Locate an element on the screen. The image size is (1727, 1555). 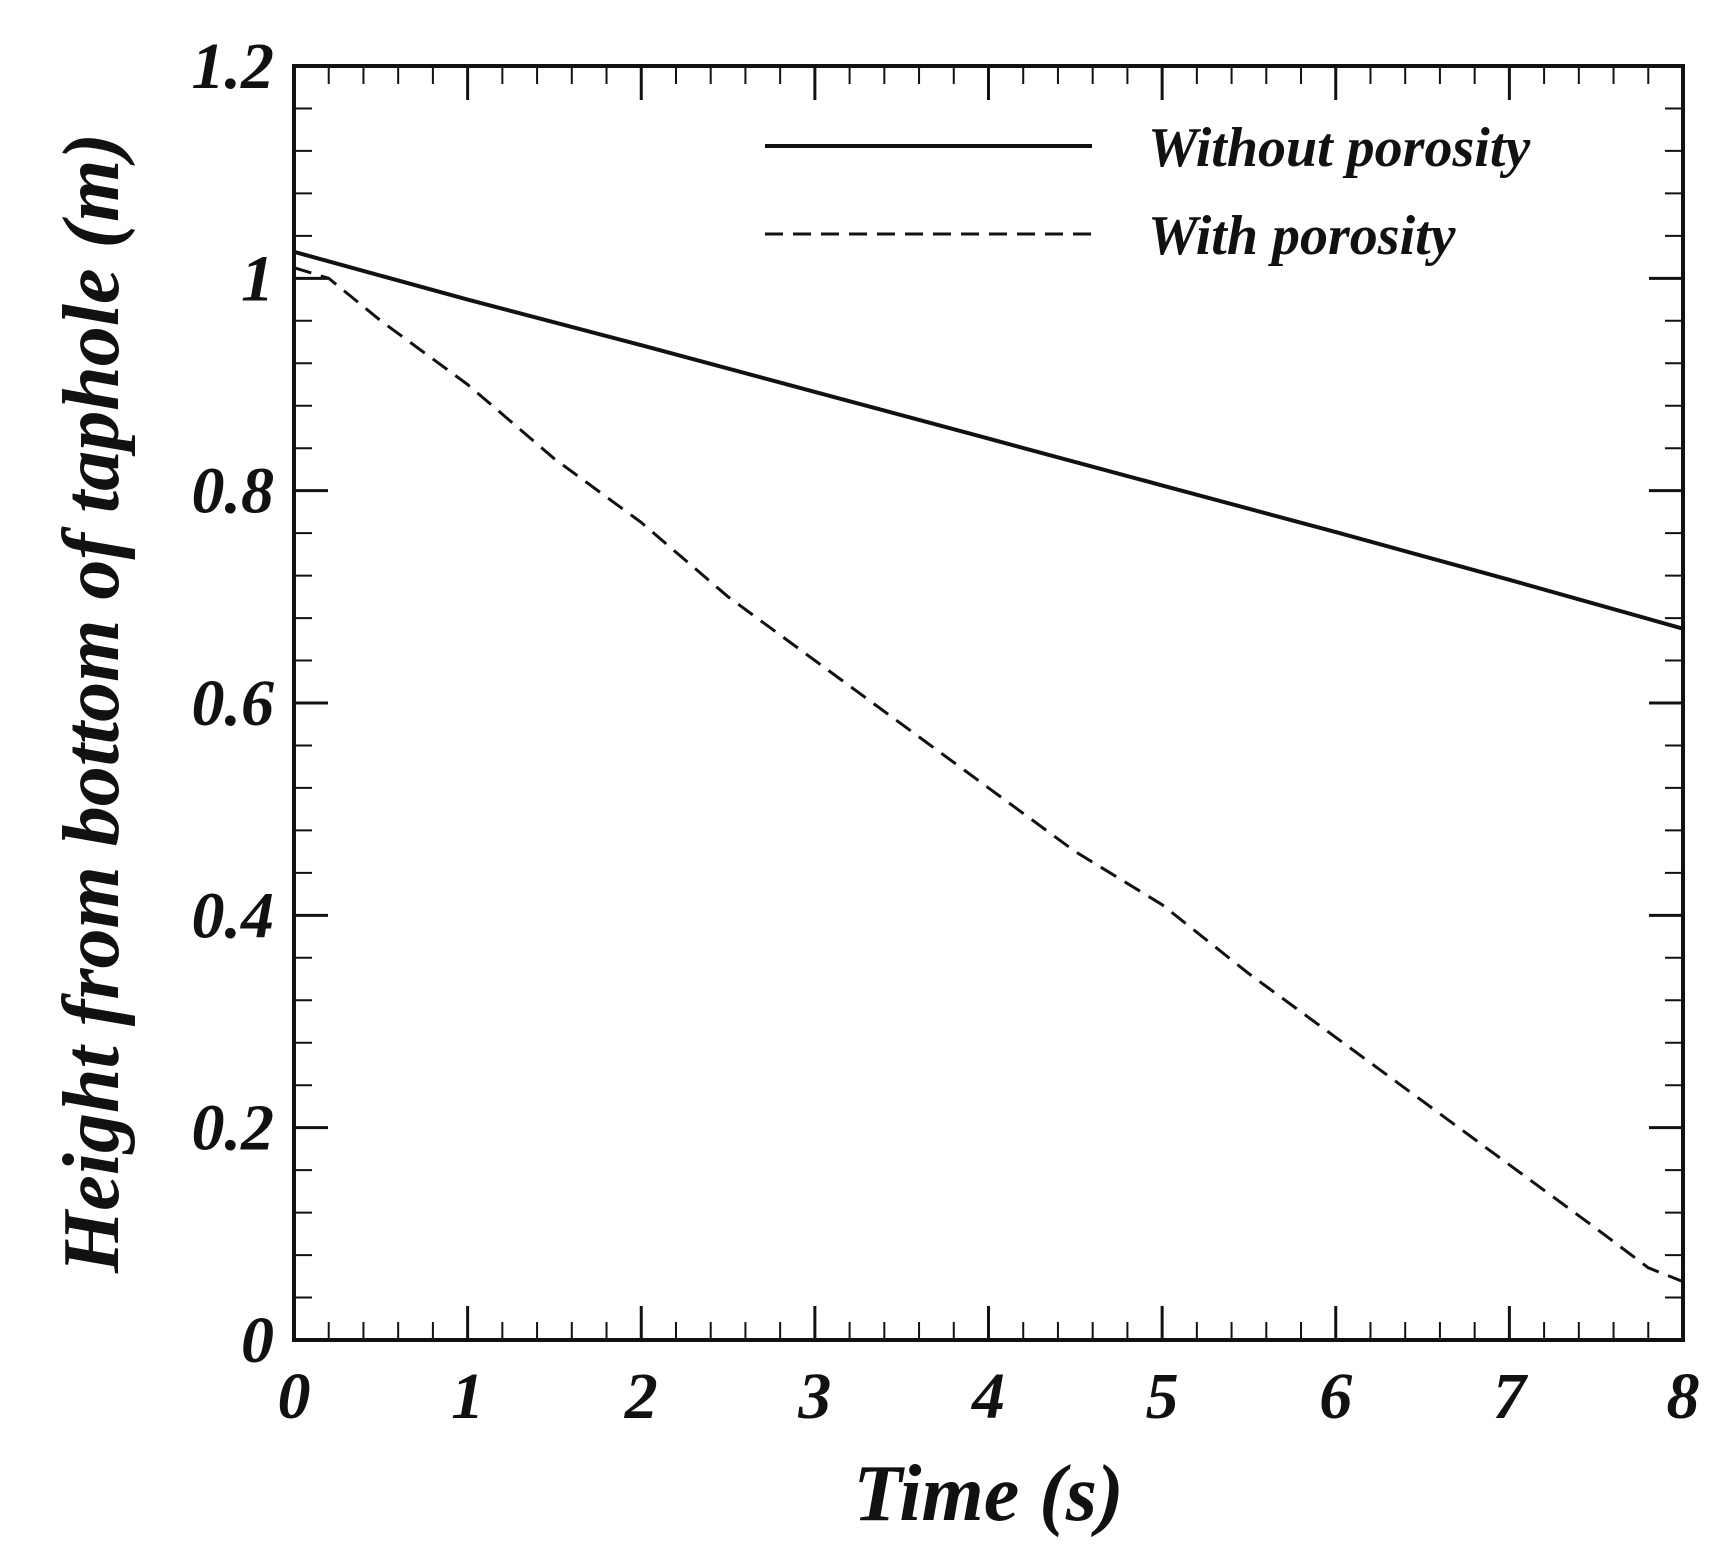
y-axis-title: Height from bottom of taphole (m) is located at coordinates (92, 703).